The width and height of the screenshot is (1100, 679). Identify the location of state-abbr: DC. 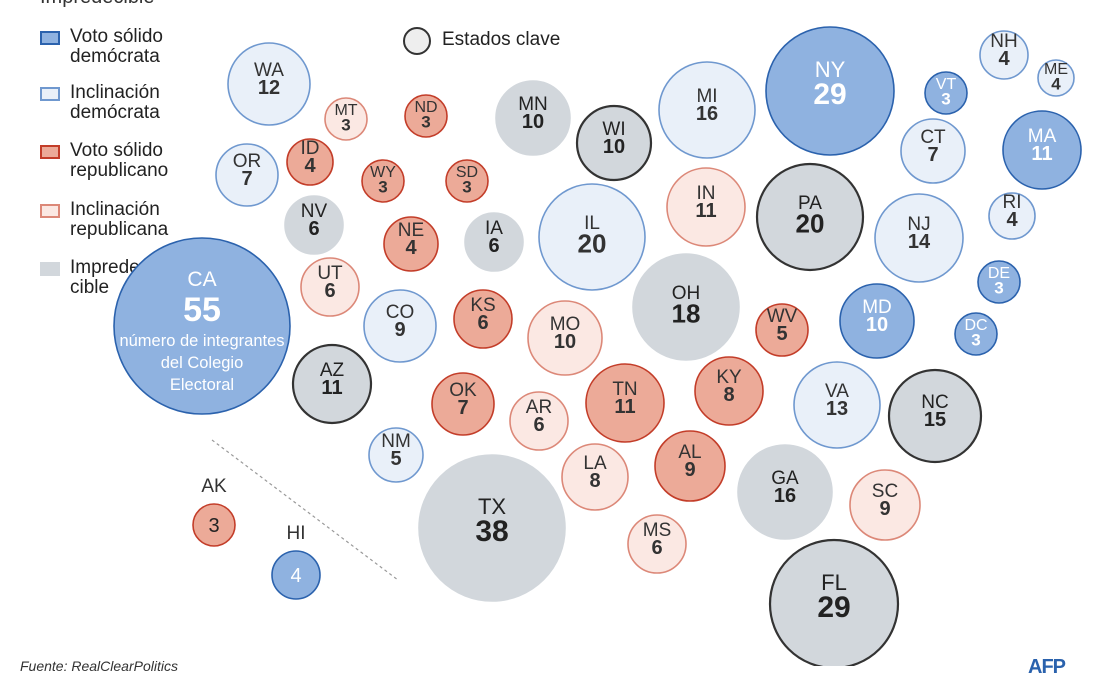
(975, 325).